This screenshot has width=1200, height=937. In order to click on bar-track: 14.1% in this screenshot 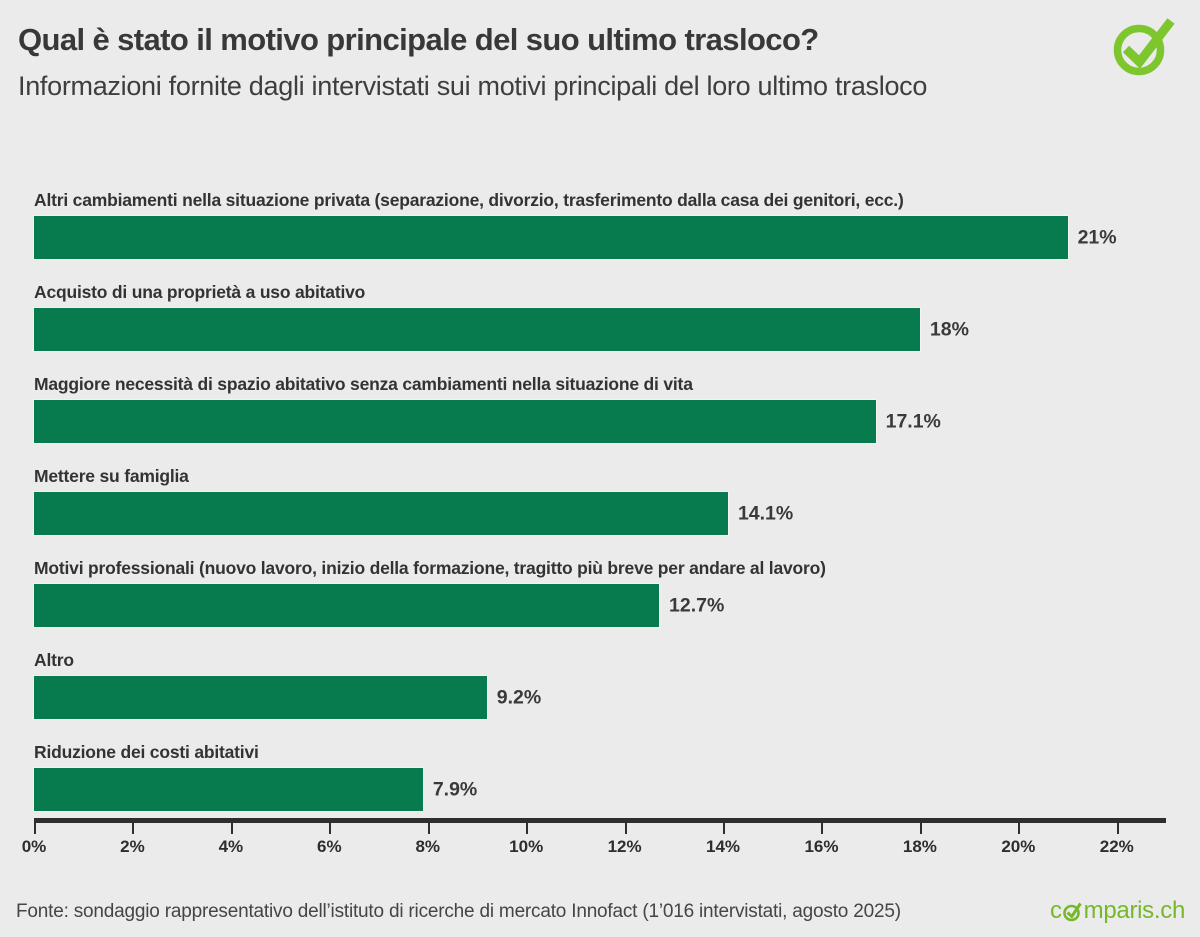, I will do `click(600, 513)`.